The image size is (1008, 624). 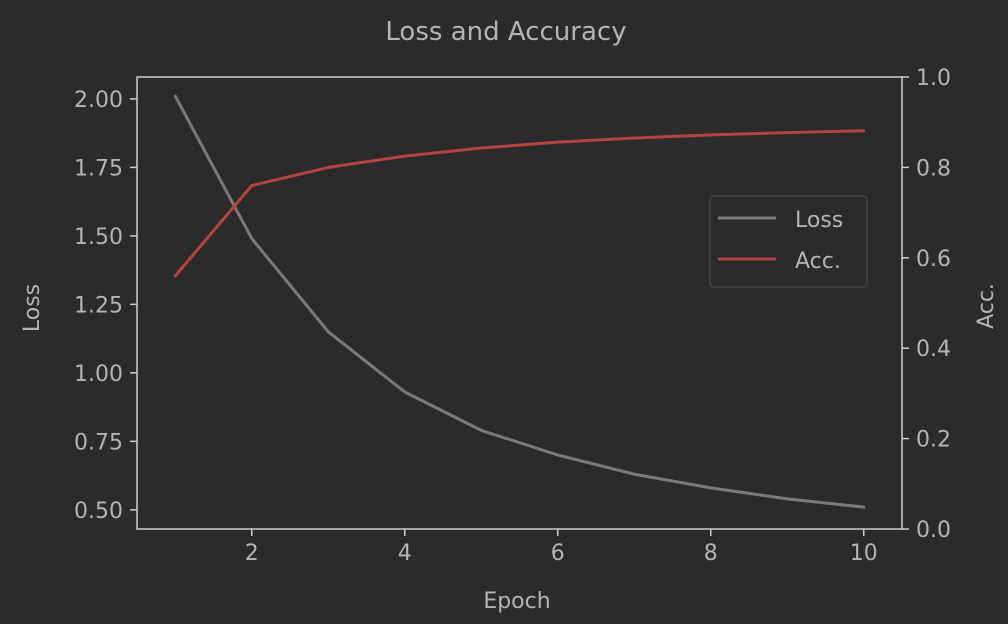 I want to click on y-tick-label: 0.50, so click(x=98, y=511).